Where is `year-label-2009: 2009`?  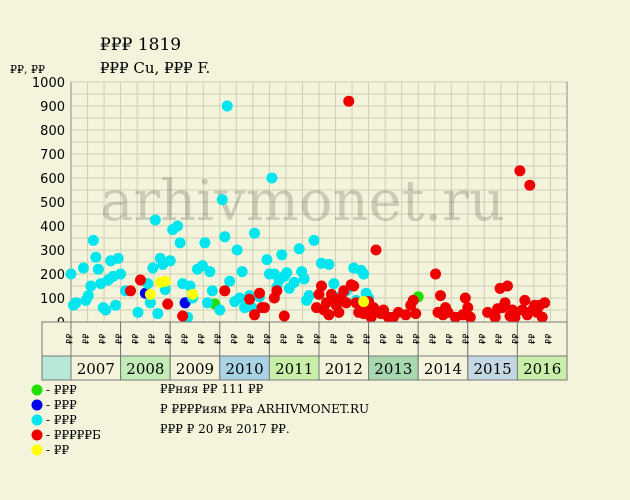 year-label-2009: 2009 is located at coordinates (195, 369).